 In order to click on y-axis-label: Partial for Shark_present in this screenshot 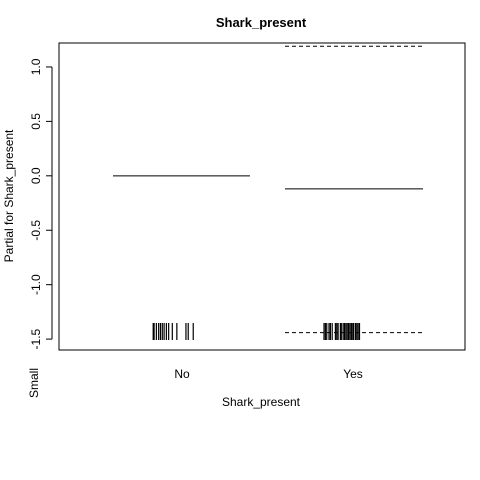, I will do `click(9, 195)`.